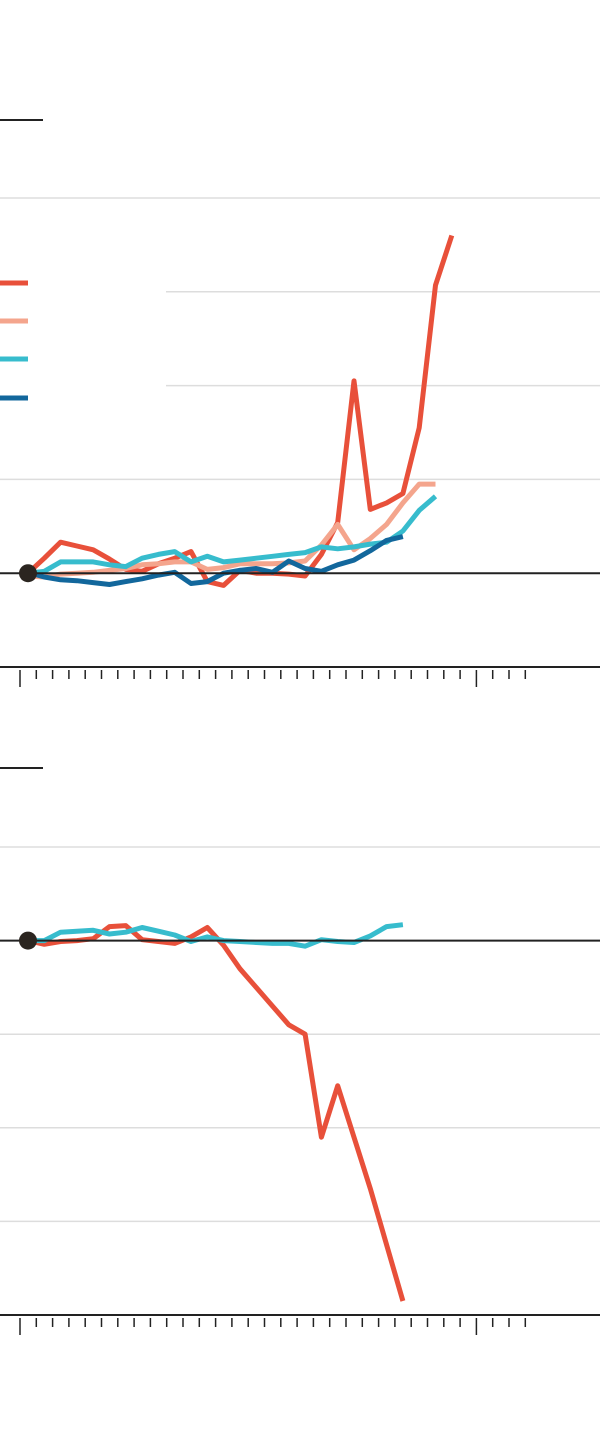  Describe the element at coordinates (215, 560) in the screenshot. I see `line-series-d` at that location.